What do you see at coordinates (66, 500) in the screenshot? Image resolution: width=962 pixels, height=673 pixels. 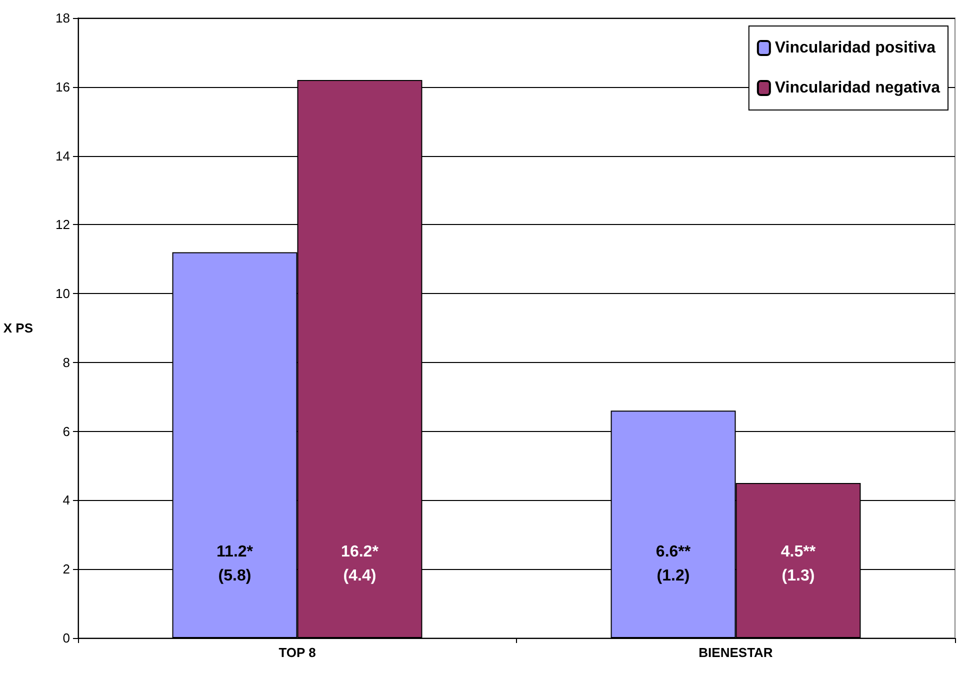 I see `y-tick-label: 4` at bounding box center [66, 500].